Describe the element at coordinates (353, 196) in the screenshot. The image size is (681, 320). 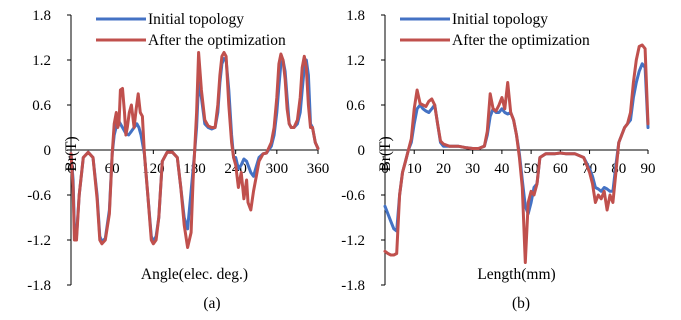
I see `chart-b-y-tick-label: -0.6` at that location.